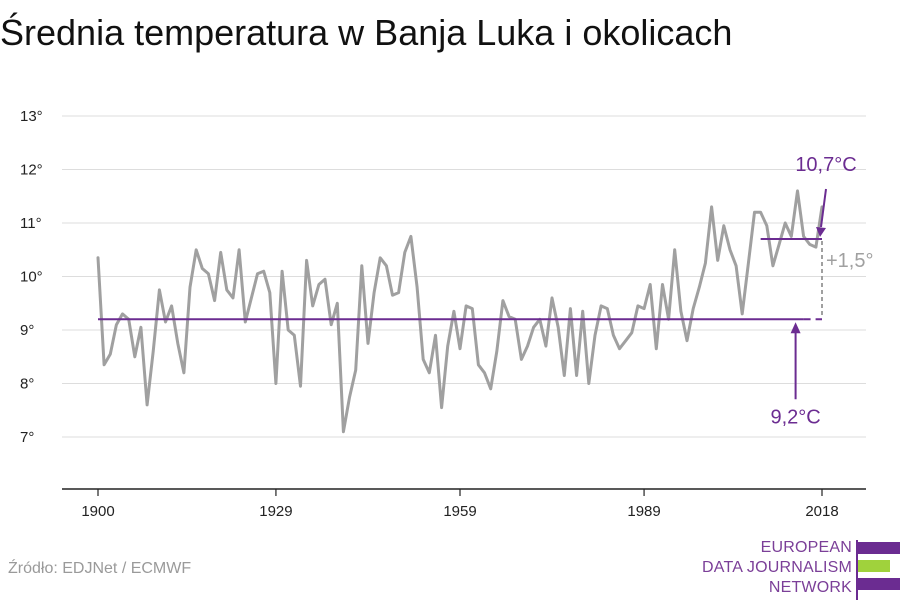  Describe the element at coordinates (643, 511) in the screenshot. I see `x-tick-label-1989: 1989` at that location.